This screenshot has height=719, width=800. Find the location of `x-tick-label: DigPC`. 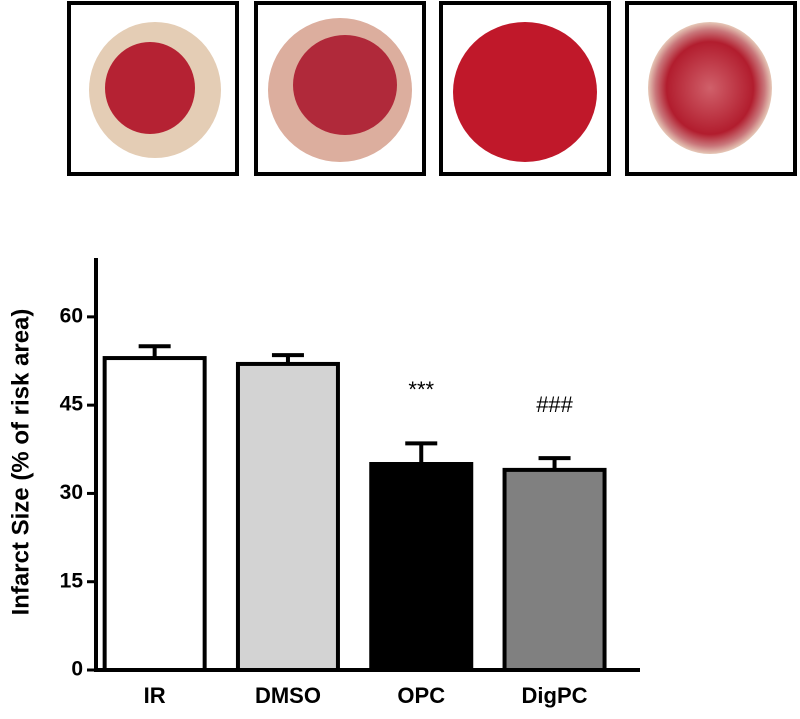

x-tick-label: DigPC is located at coordinates (555, 695).